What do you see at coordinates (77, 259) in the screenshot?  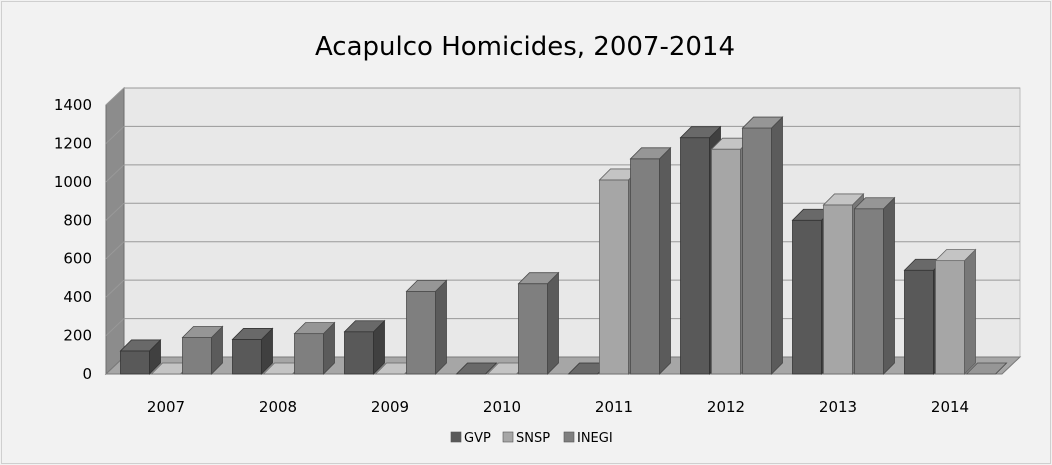 I see `y-tick-label: 600` at bounding box center [77, 259].